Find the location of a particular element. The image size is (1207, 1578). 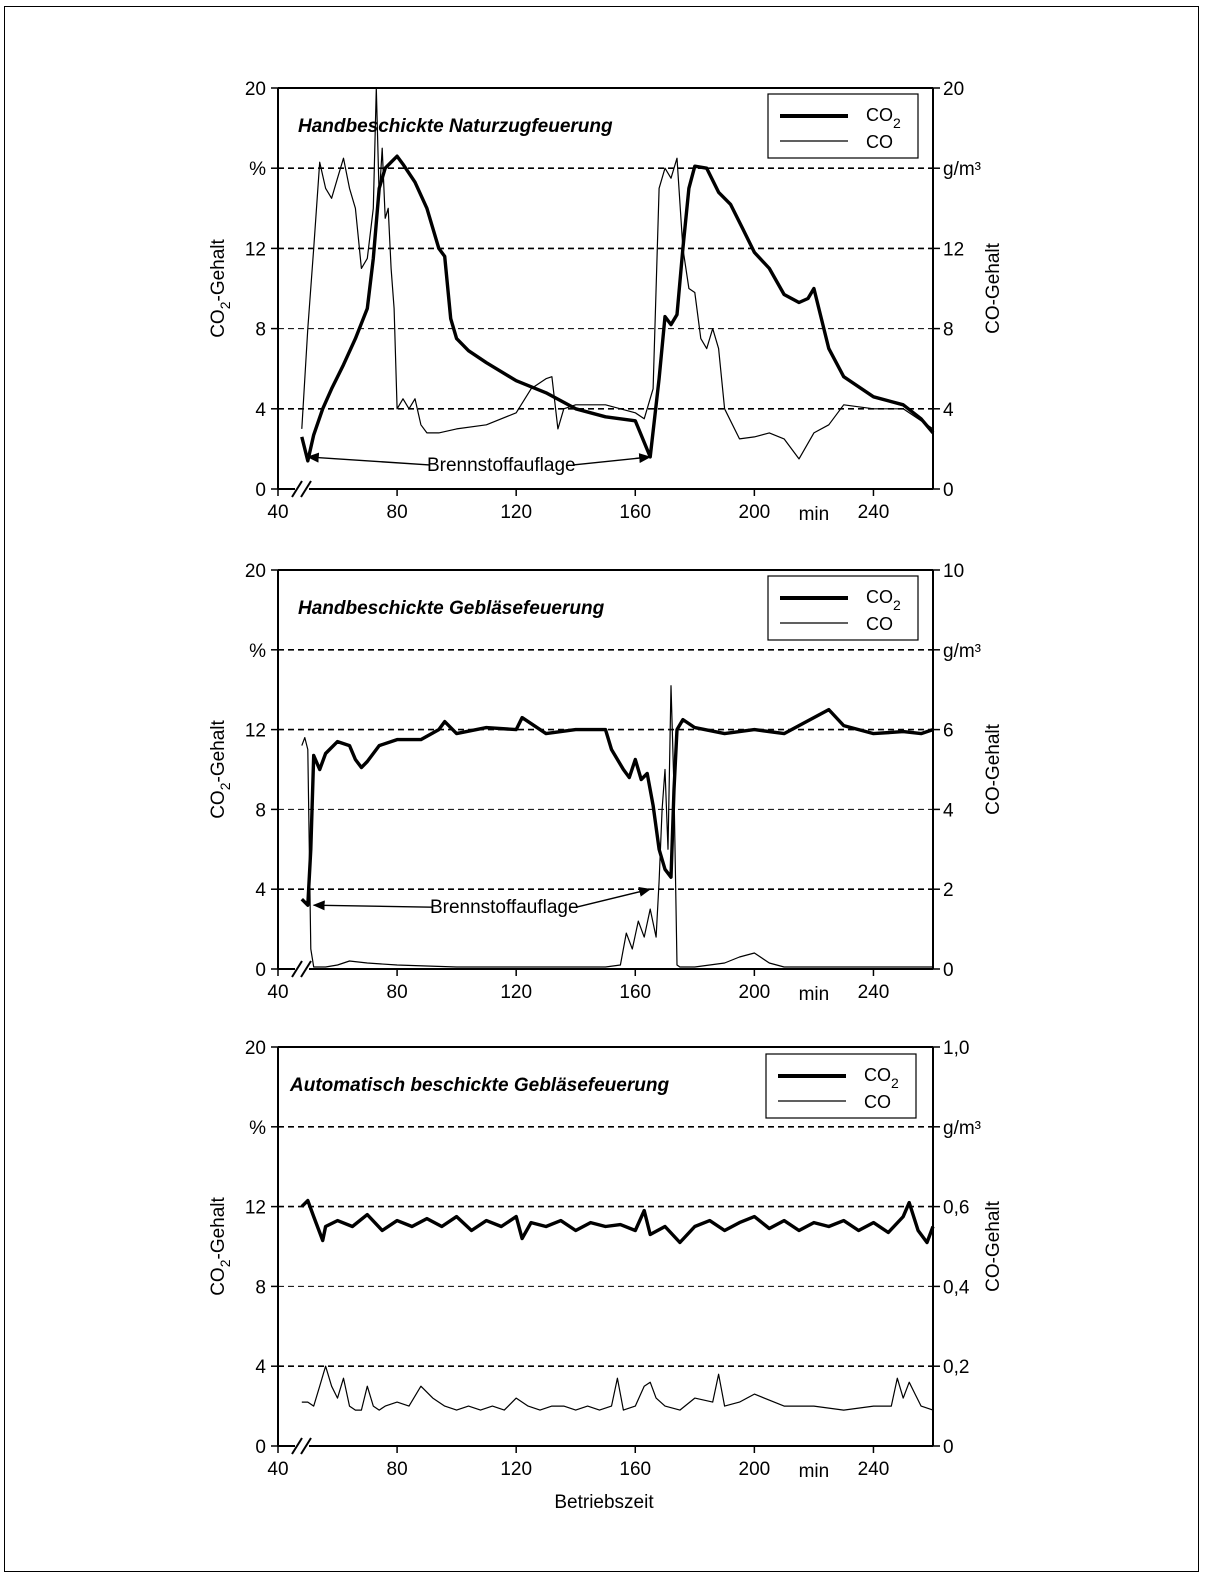

right-tick-label: 1,0 is located at coordinates (956, 1048).